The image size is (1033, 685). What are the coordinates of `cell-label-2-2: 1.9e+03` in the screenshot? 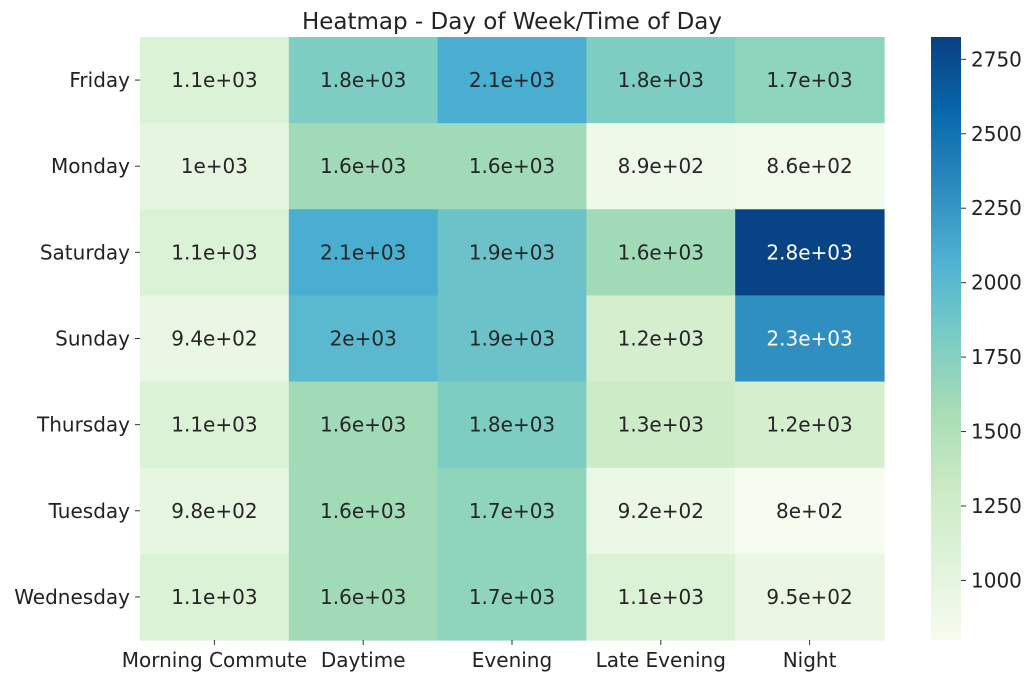 It's located at (512, 252).